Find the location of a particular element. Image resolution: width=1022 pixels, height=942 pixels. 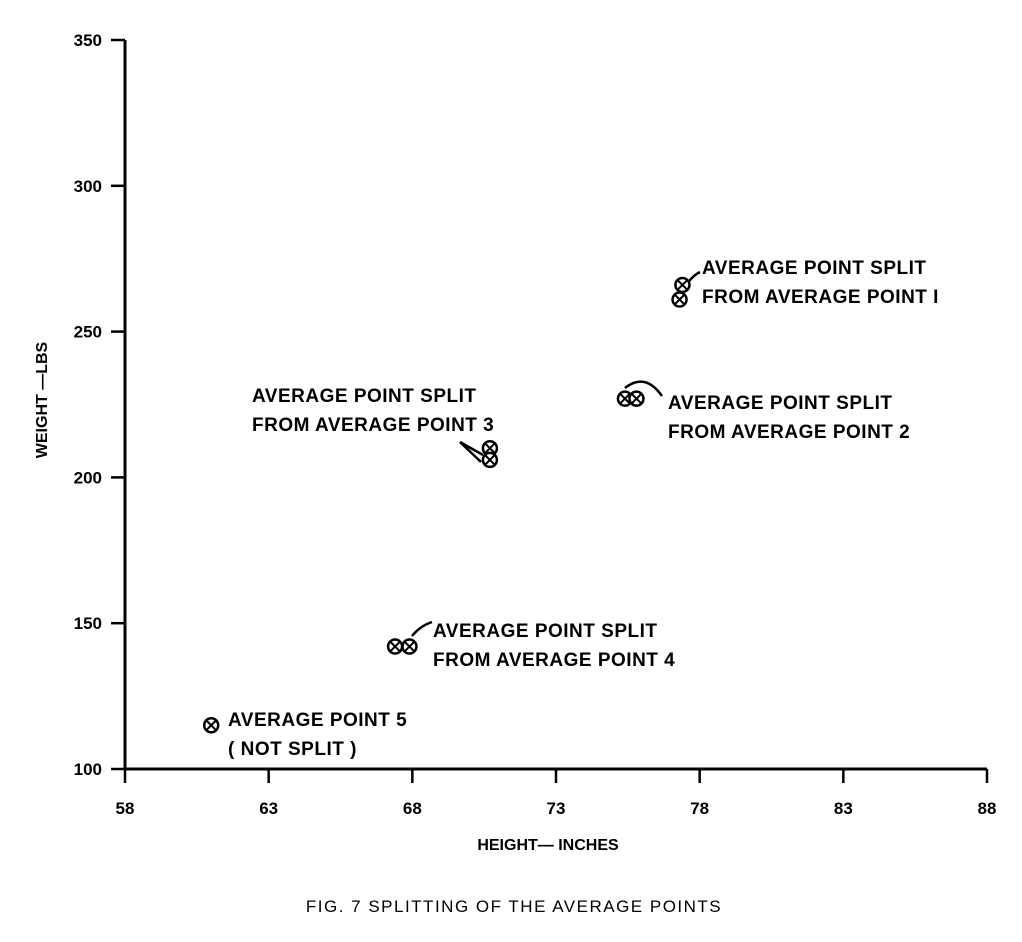

annotation-4: AVERAGE POINT SPLIT FROM AVERAGE POINT 4 is located at coordinates (554, 646).